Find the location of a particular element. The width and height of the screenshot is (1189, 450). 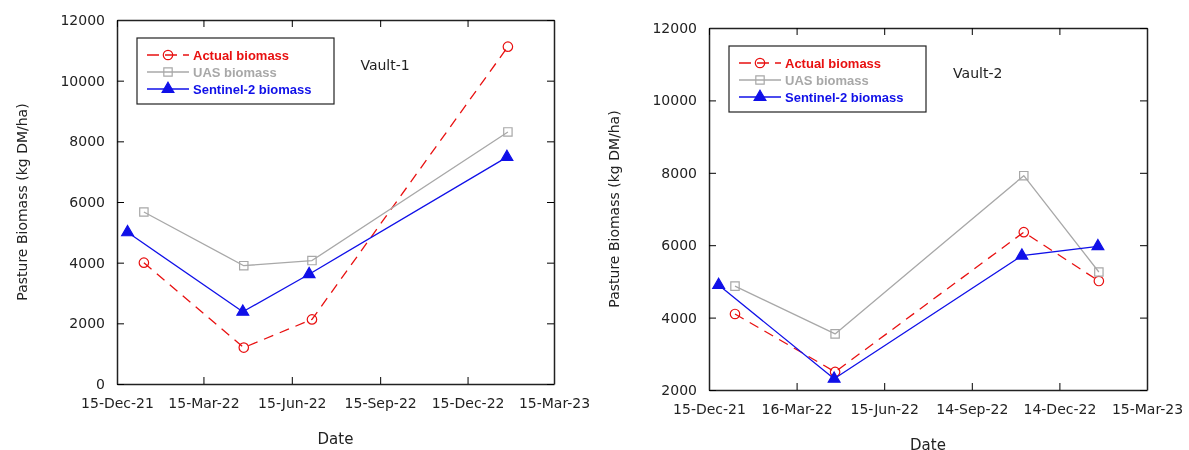

x-tick-label: 14-Dec-22 is located at coordinates (1060, 408).